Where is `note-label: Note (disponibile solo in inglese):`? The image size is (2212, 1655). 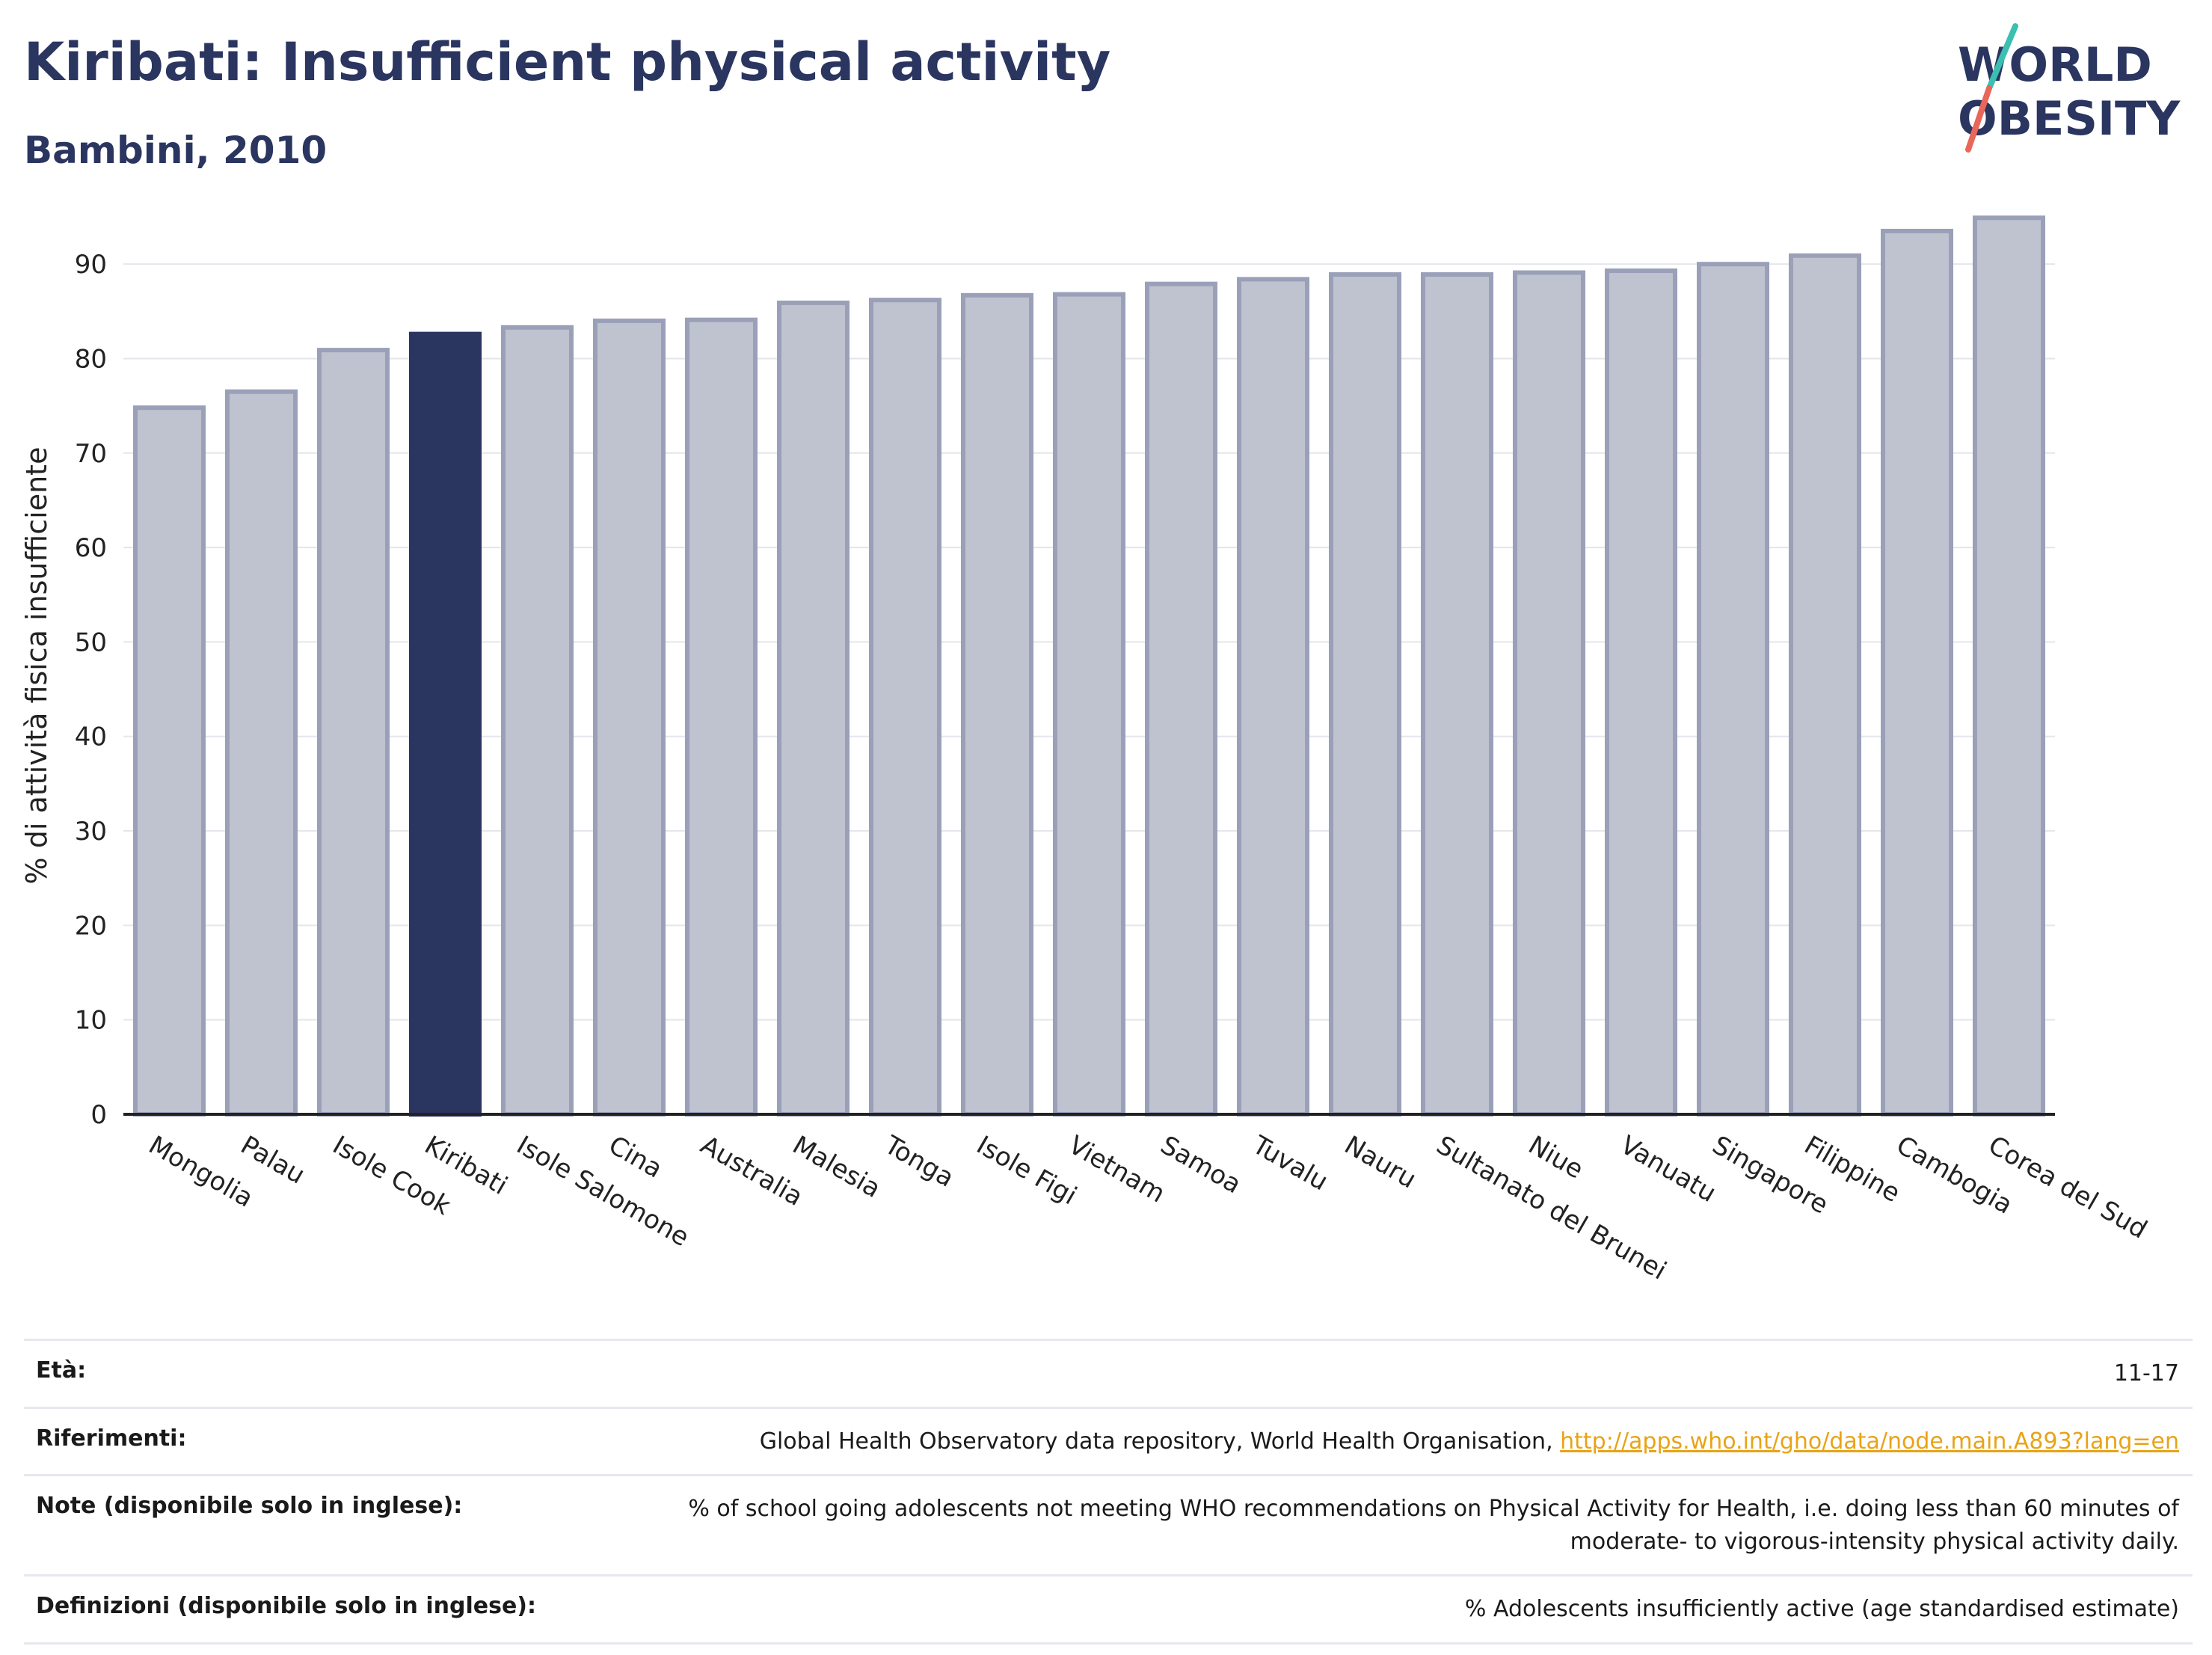 note-label: Note (disponibile solo in inglese): is located at coordinates (249, 1506).